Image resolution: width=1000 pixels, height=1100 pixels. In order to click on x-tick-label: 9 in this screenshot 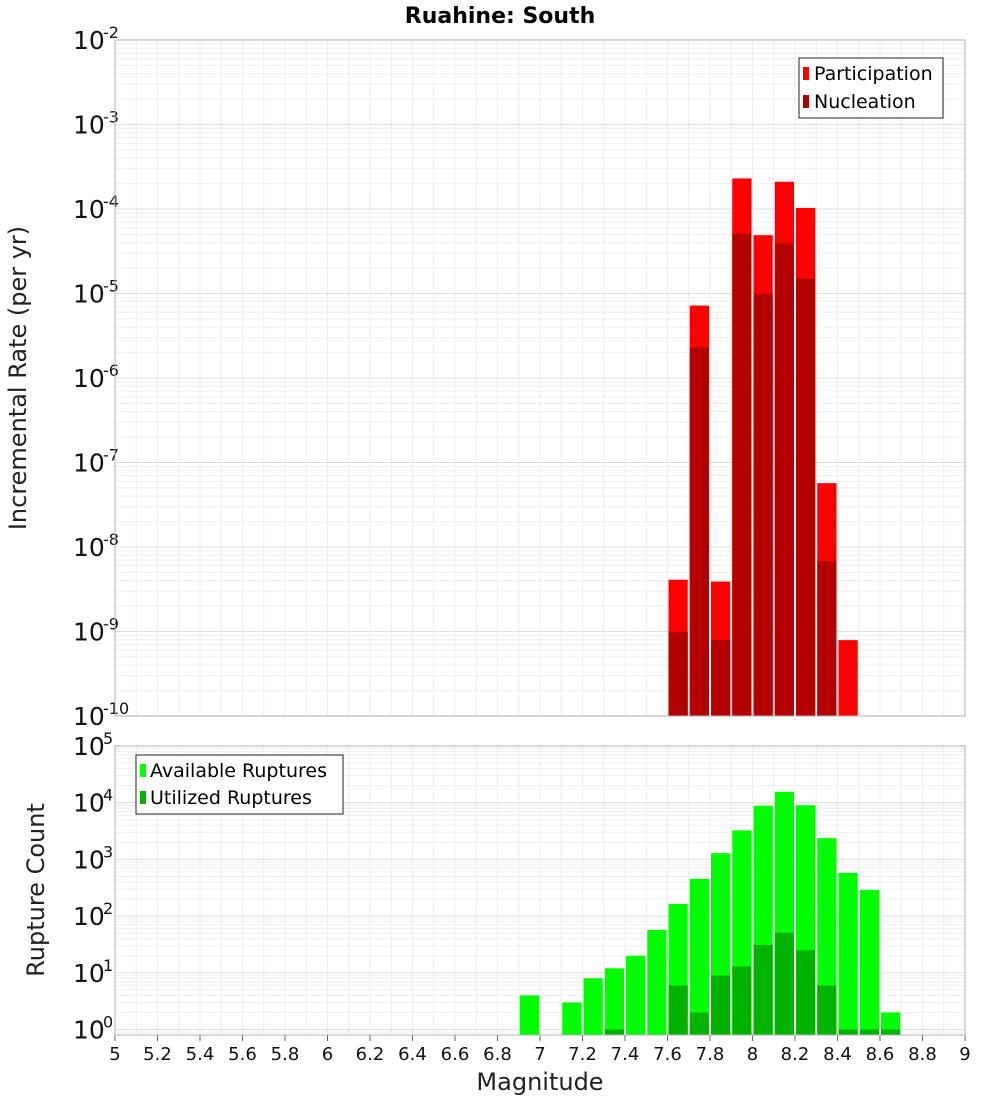, I will do `click(964, 1054)`.